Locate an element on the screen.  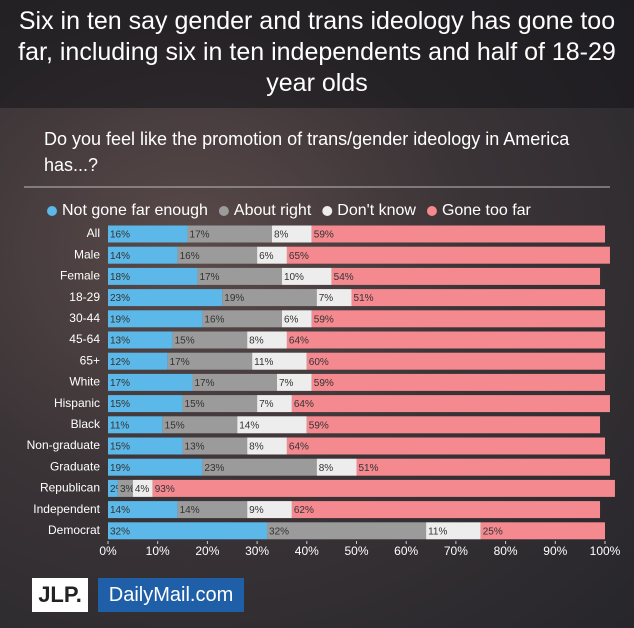
value-label: 93% is located at coordinates (165, 489).